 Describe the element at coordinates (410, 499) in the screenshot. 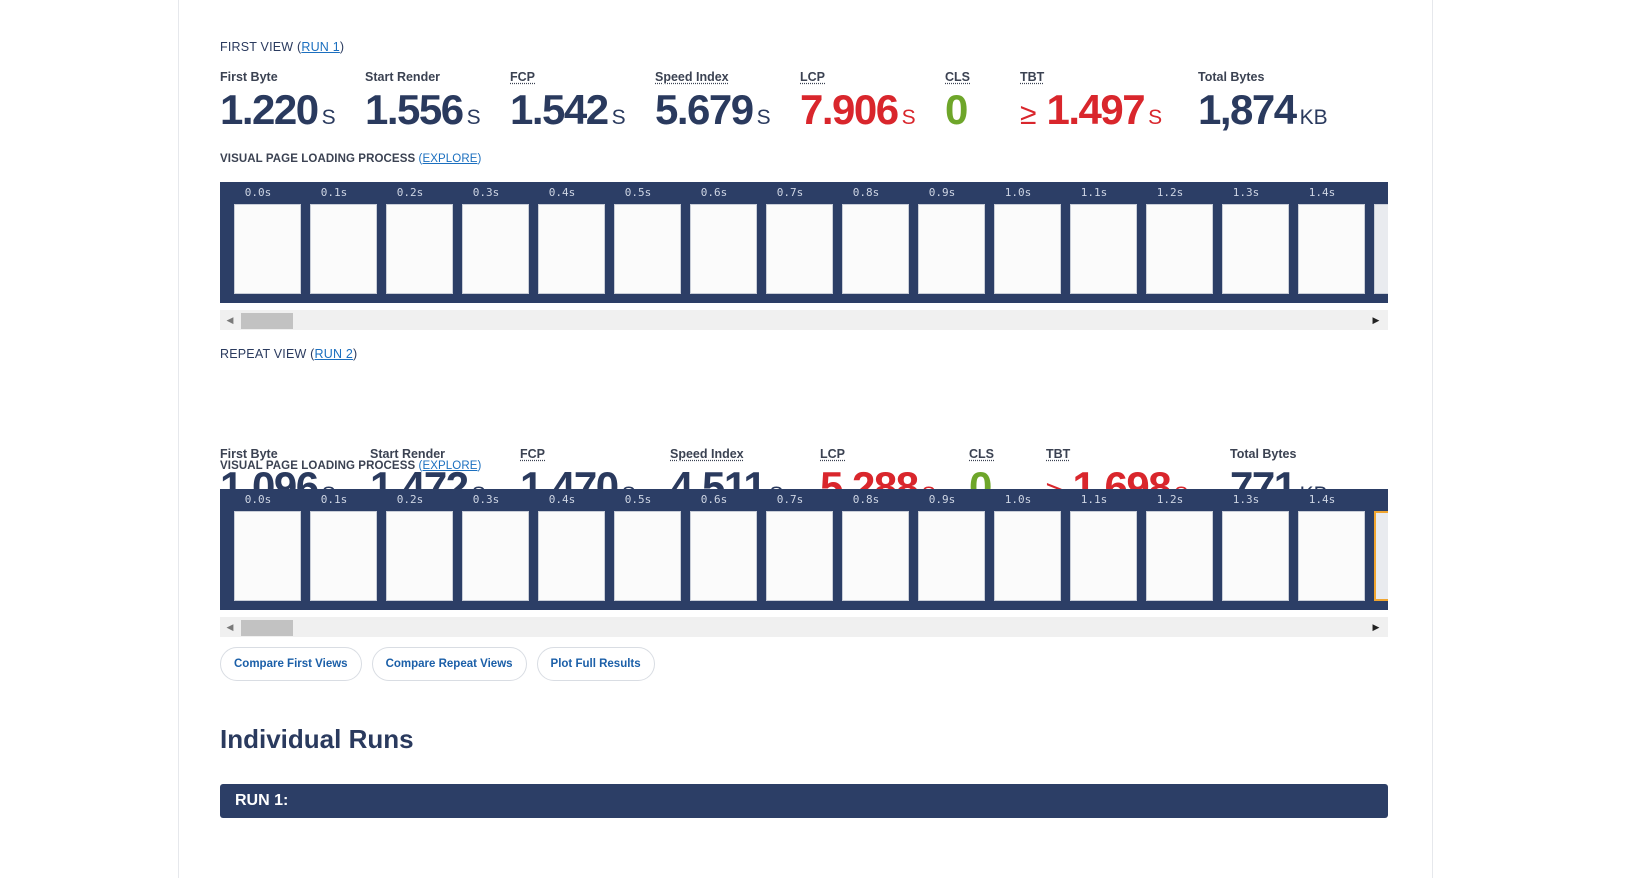

I see `frame-time-label: 0.2s` at that location.